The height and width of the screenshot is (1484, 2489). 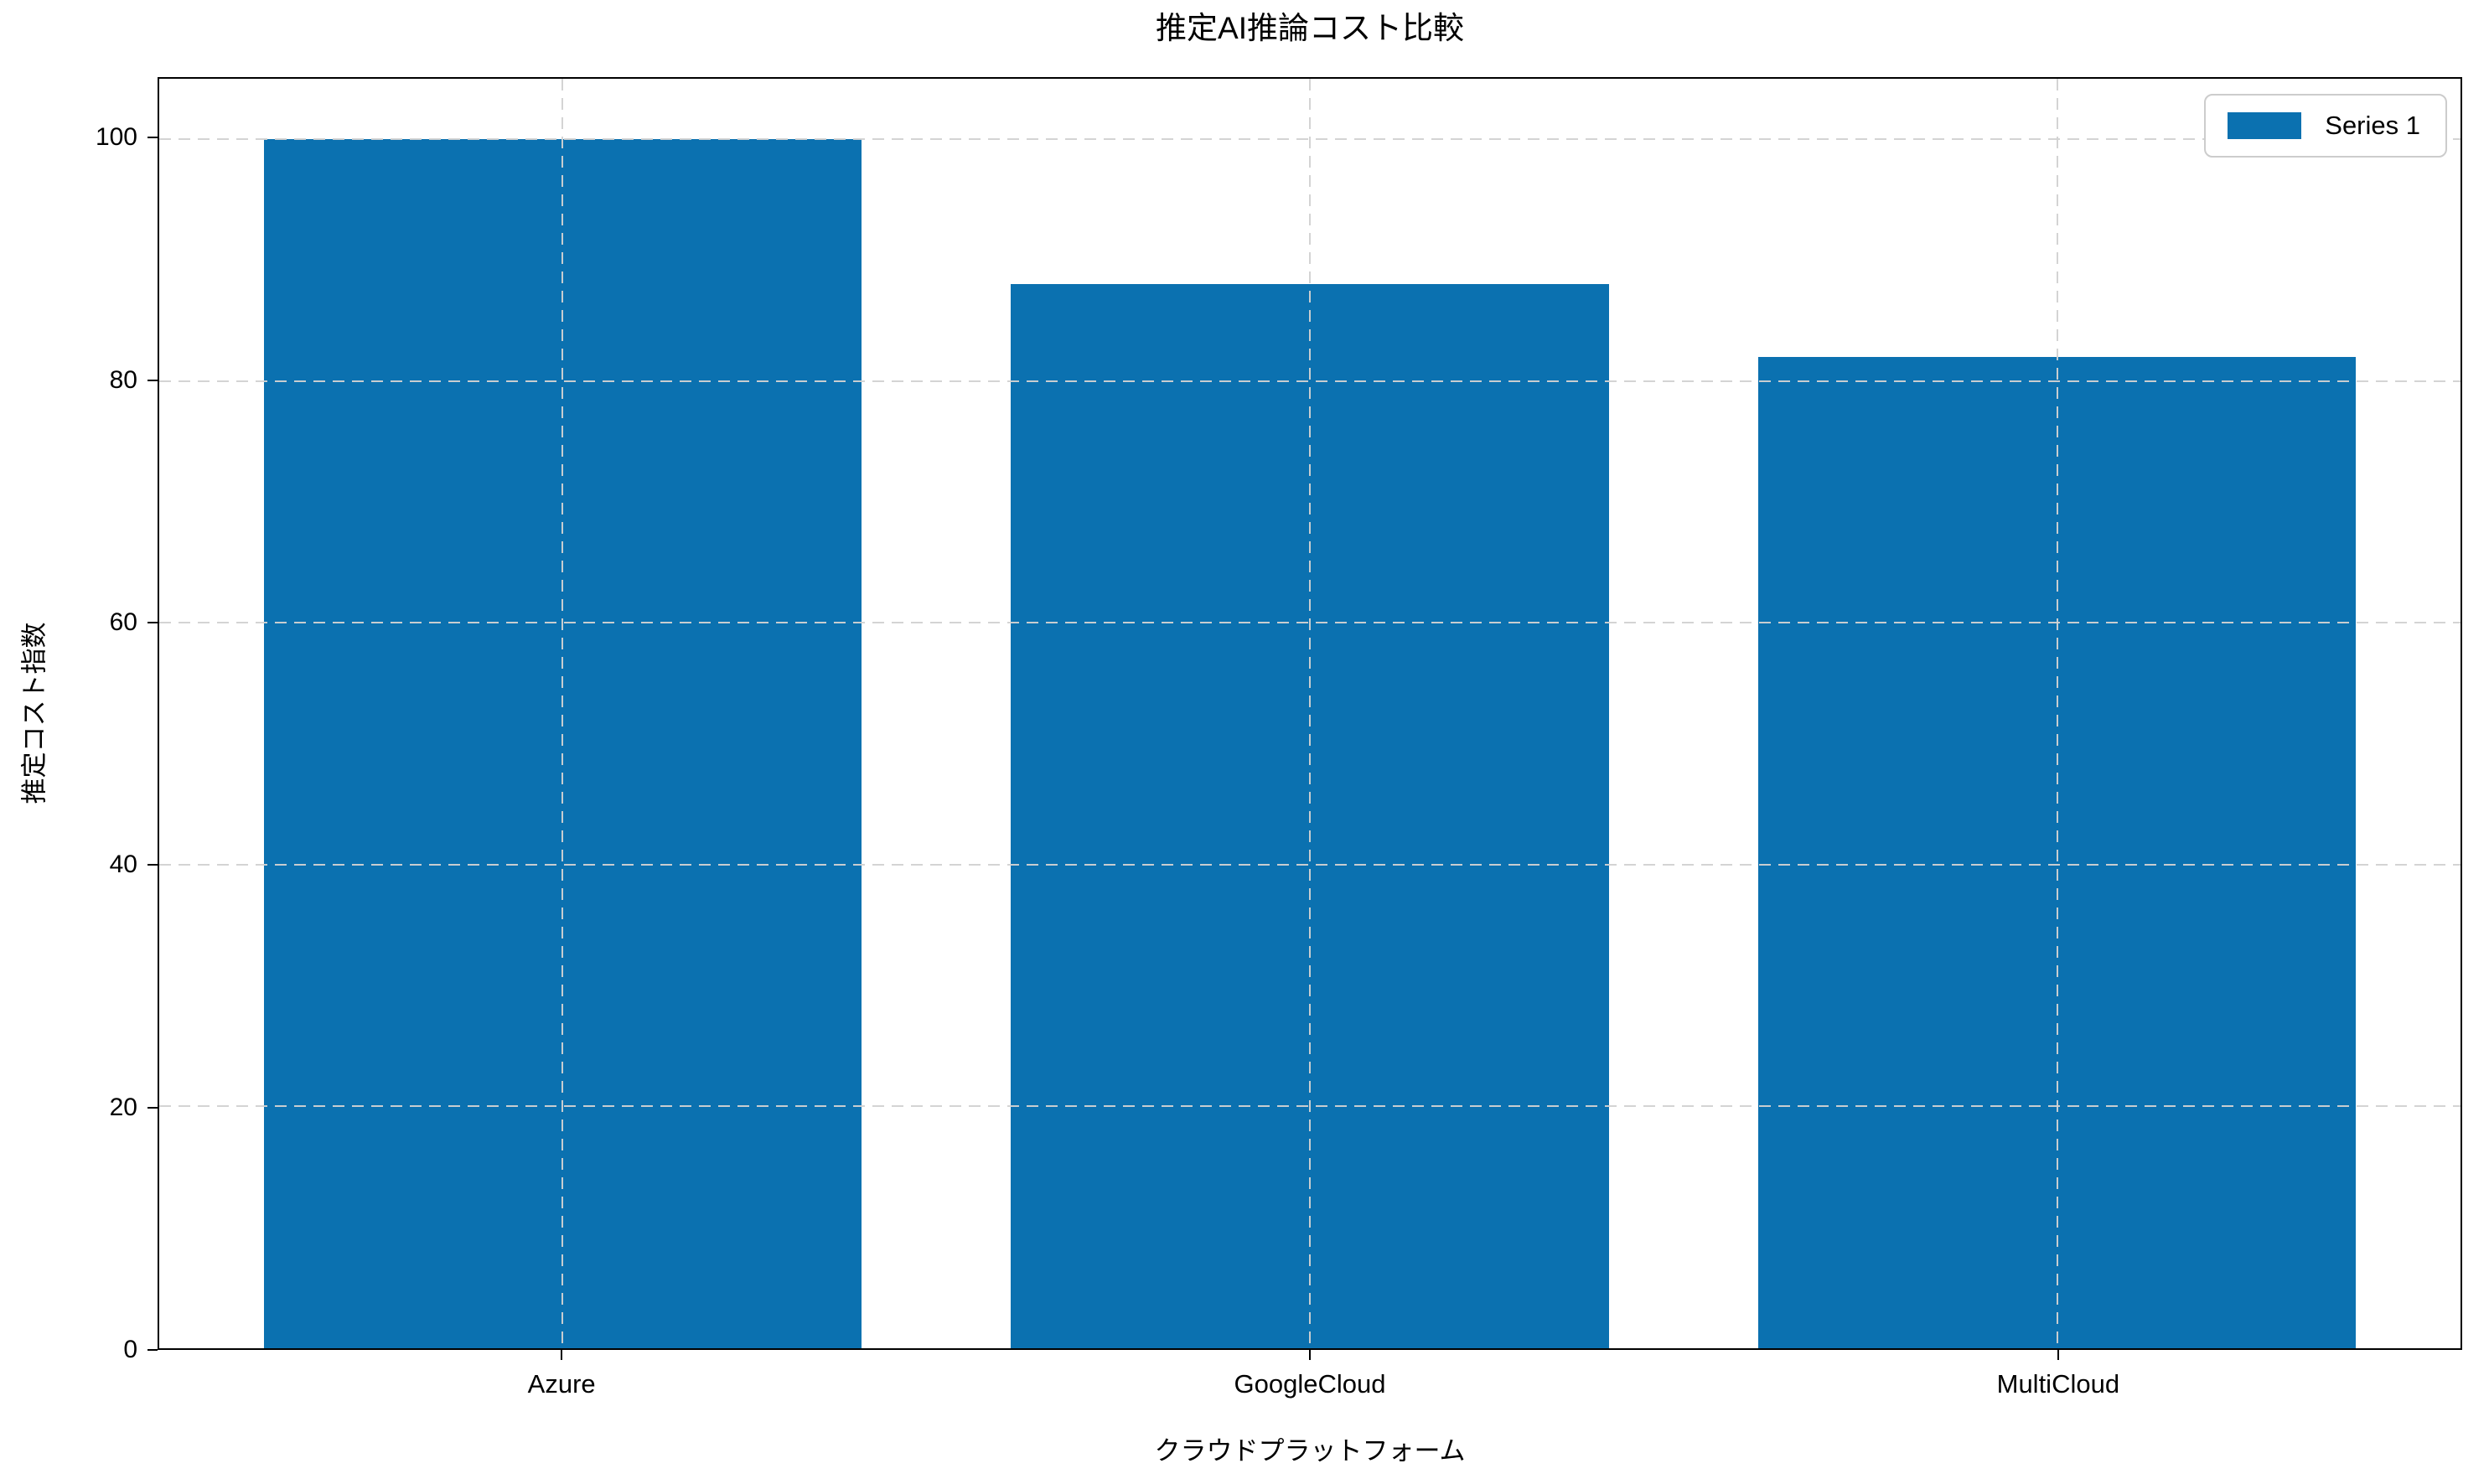 I want to click on x-axis-label: クラウドプラットフォーム, so click(x=1310, y=1451).